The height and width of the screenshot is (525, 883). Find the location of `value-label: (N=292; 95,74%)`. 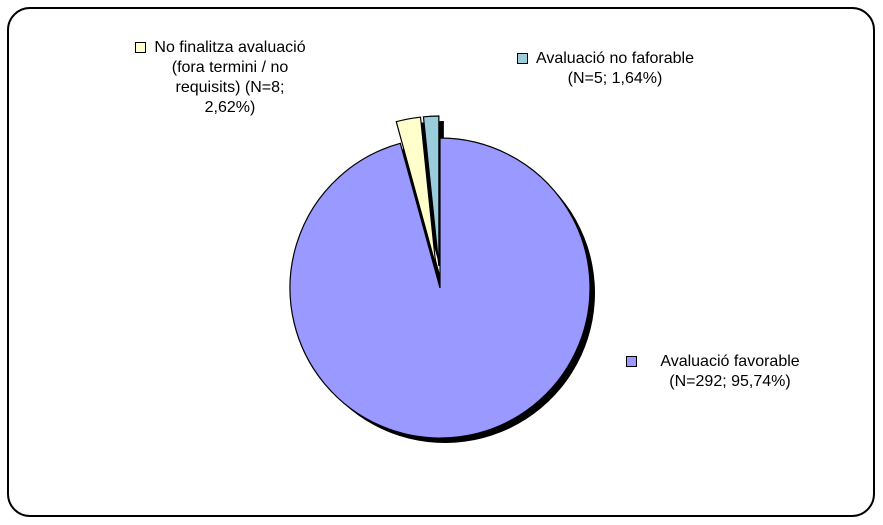

value-label: (N=292; 95,74%) is located at coordinates (730, 381).